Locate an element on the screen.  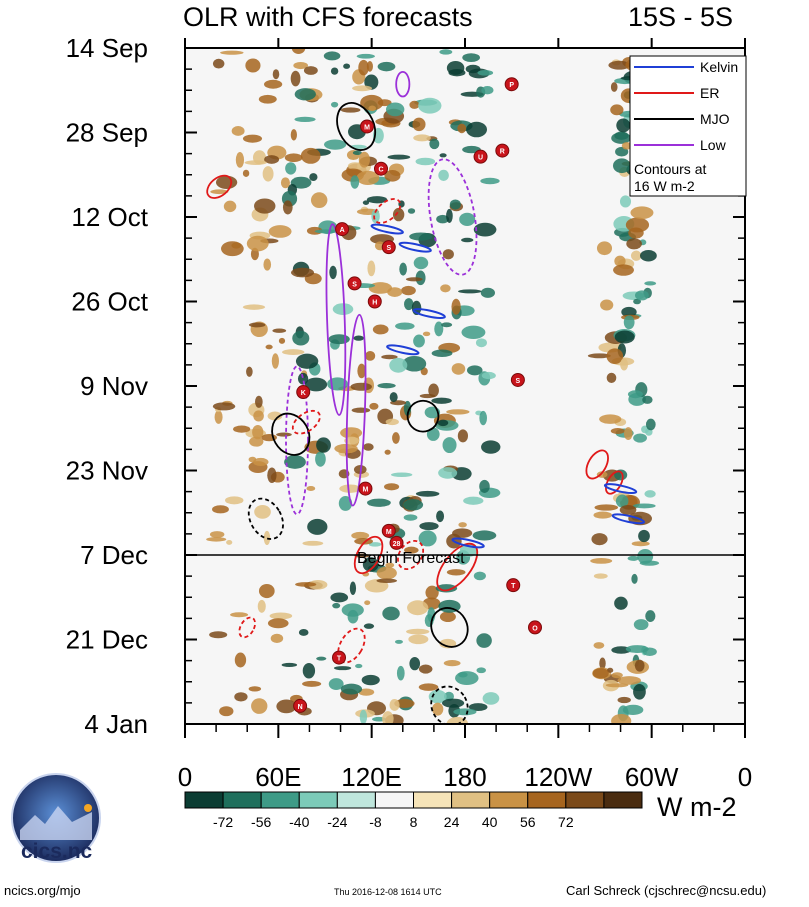
tc-marker-label: 28 is located at coordinates (397, 544).